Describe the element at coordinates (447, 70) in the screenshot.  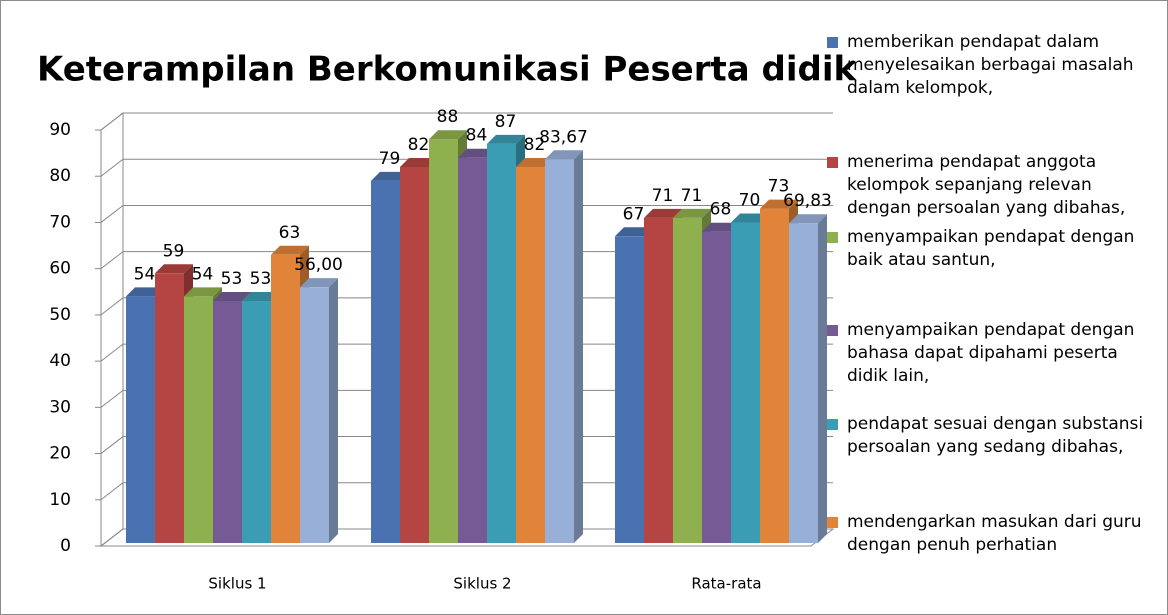
I see `chart-title: Keterampilan Berkomunikasi Peserta didik` at that location.